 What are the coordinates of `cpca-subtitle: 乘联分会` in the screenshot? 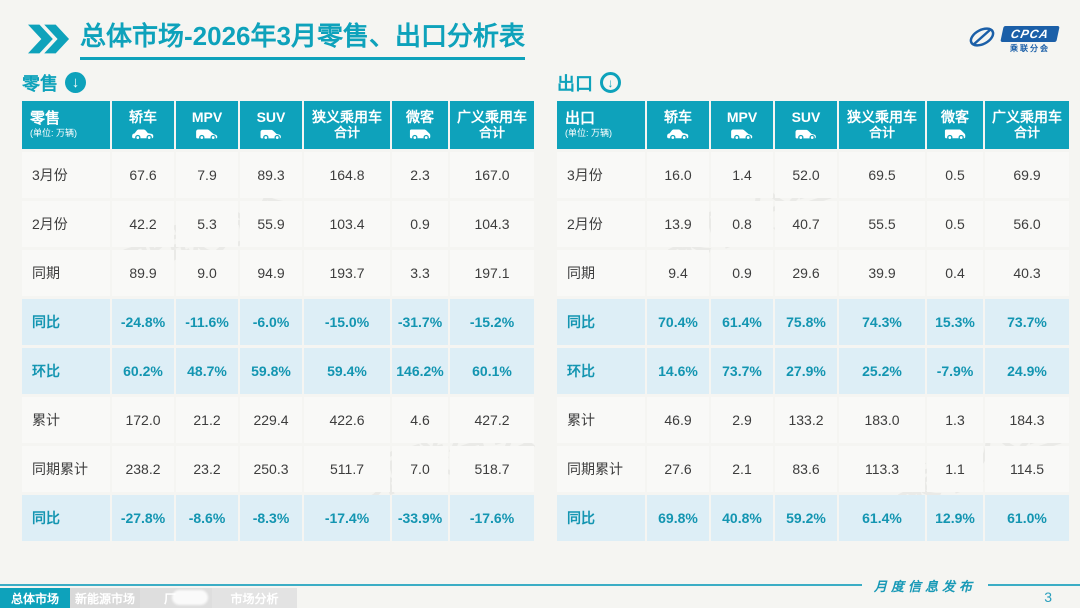 It's located at (1029, 48).